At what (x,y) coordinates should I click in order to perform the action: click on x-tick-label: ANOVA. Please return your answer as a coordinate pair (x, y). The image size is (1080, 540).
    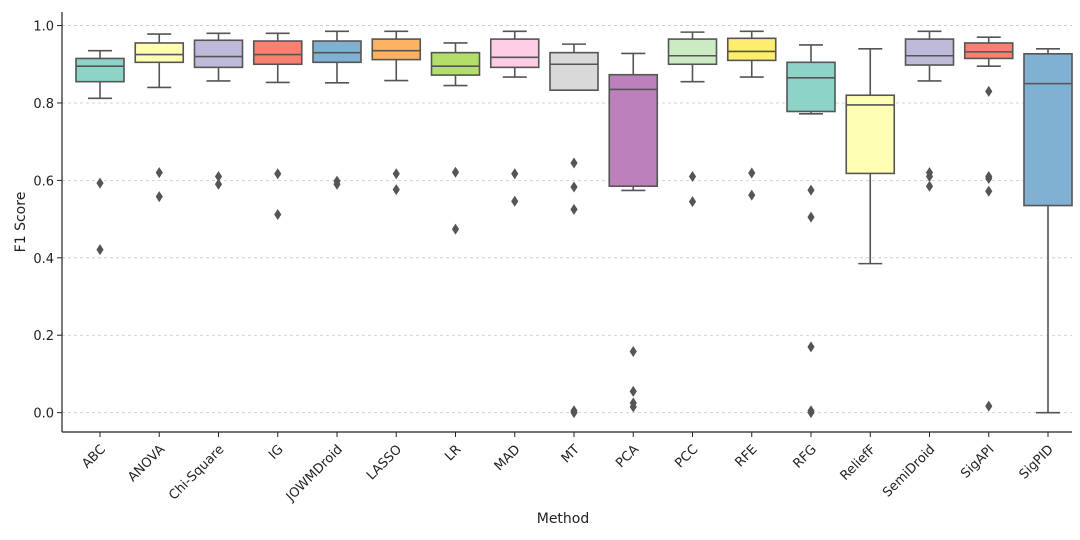
    Looking at the image, I should click on (146, 463).